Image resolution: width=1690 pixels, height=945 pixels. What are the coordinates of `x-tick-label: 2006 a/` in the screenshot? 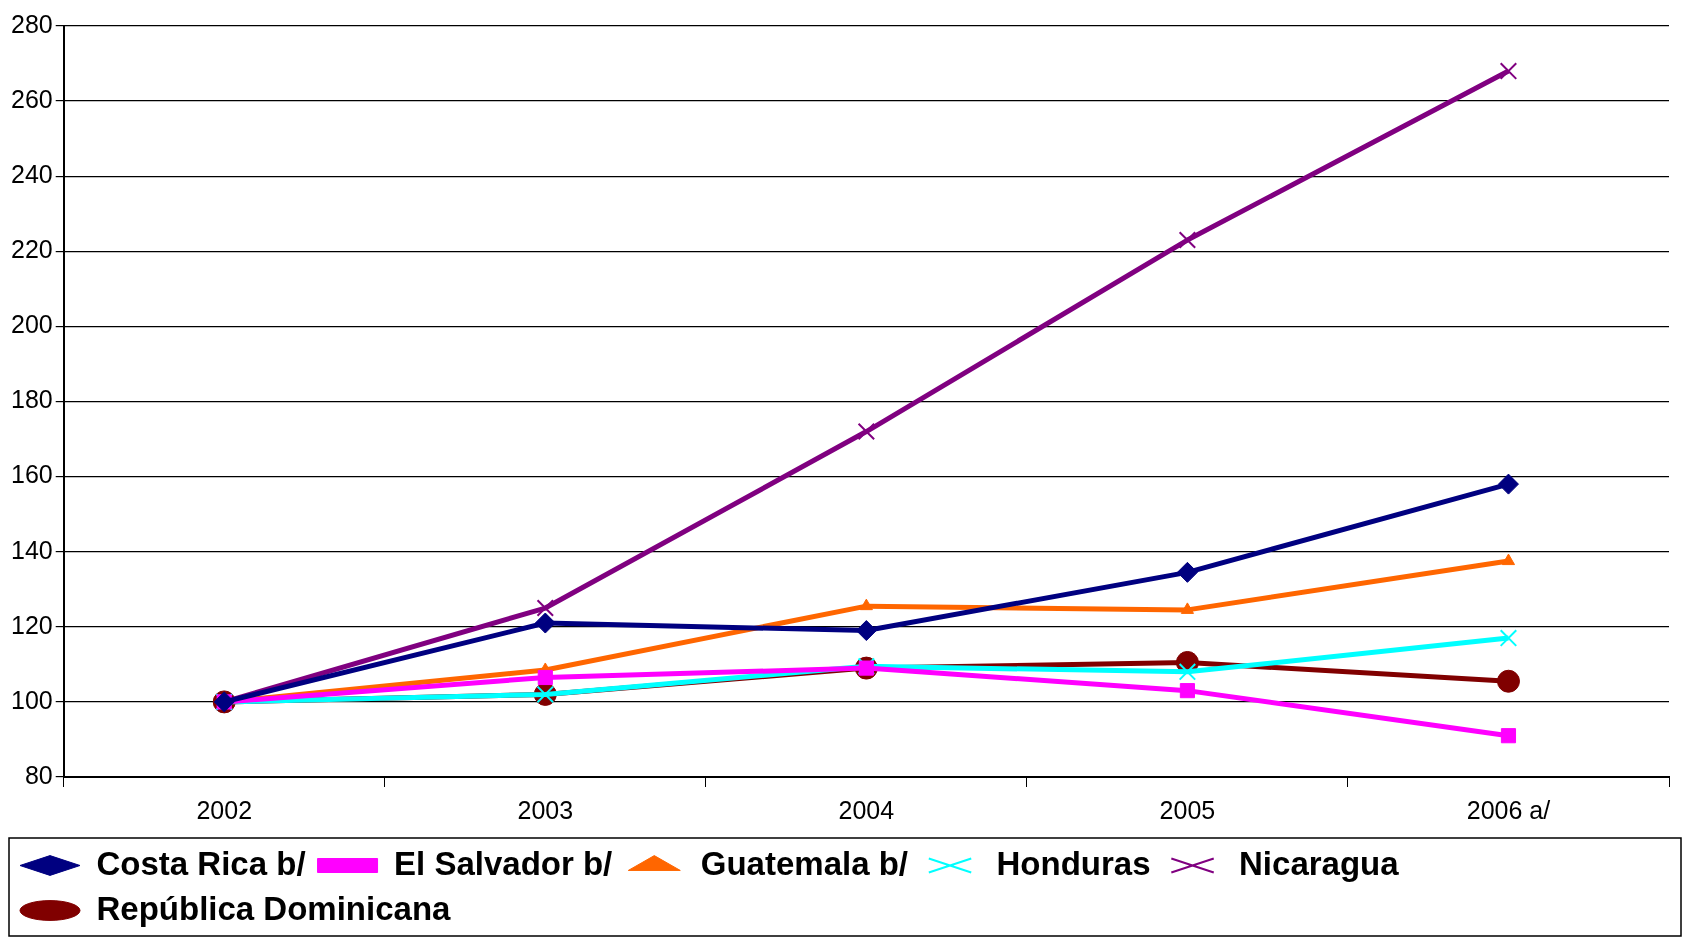 It's located at (1508, 809).